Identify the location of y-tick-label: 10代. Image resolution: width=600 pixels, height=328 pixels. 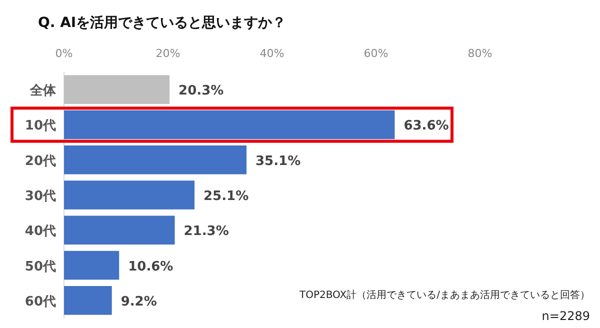
(40, 126).